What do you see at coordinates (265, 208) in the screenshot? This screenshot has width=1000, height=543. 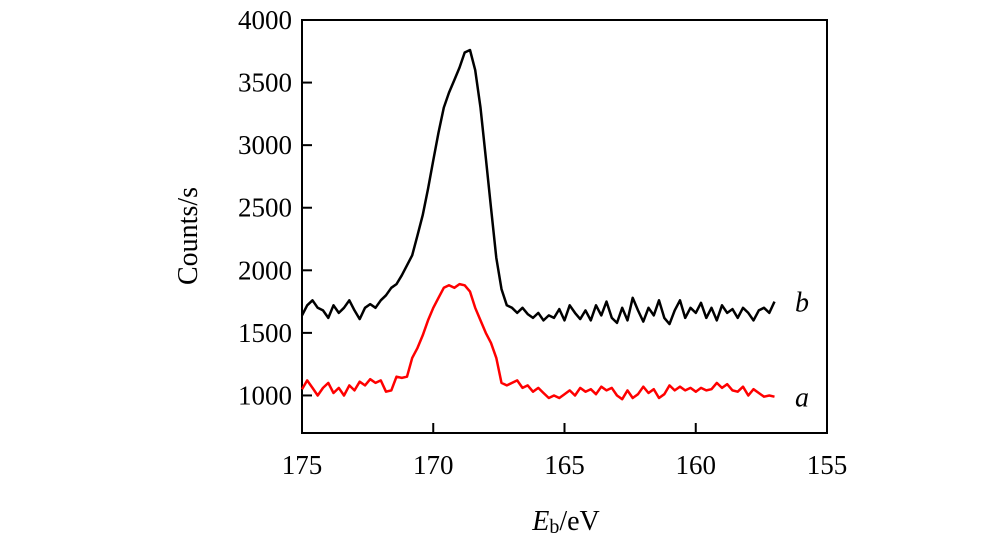 I see `y-tick-label: 2500` at bounding box center [265, 208].